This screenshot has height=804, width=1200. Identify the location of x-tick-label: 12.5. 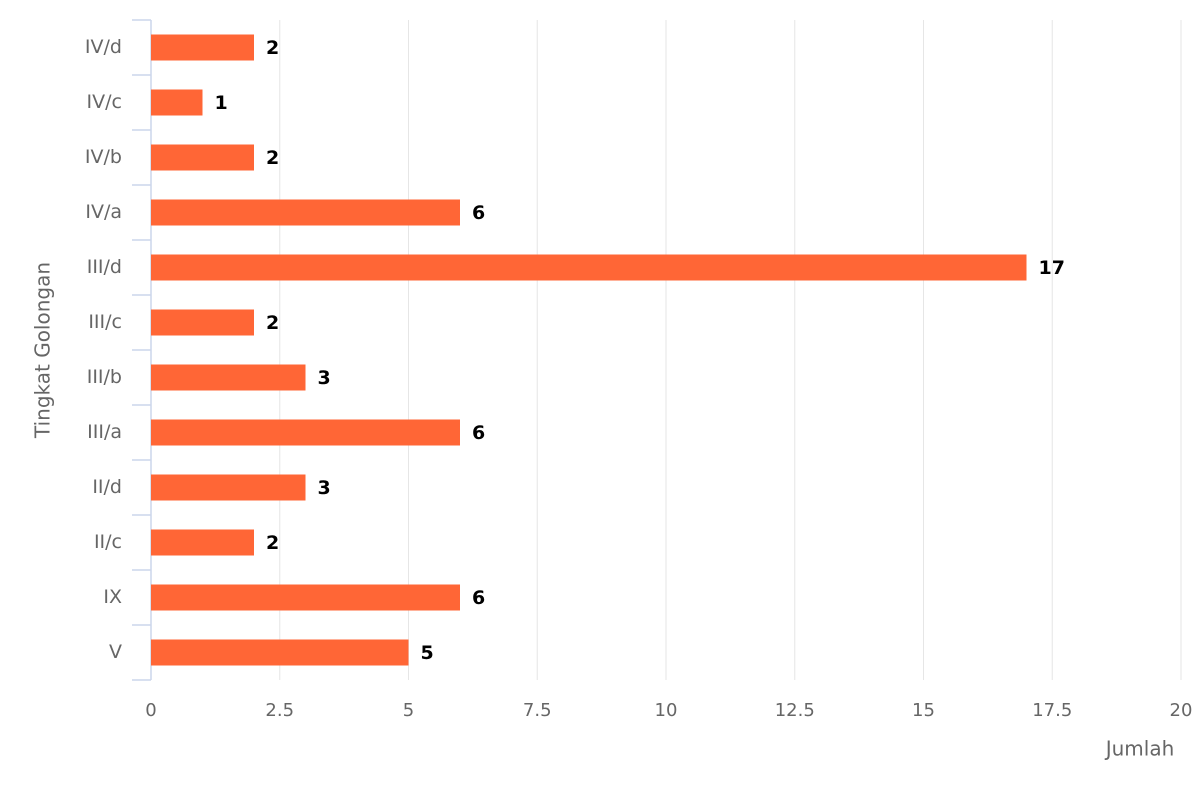
(795, 710).